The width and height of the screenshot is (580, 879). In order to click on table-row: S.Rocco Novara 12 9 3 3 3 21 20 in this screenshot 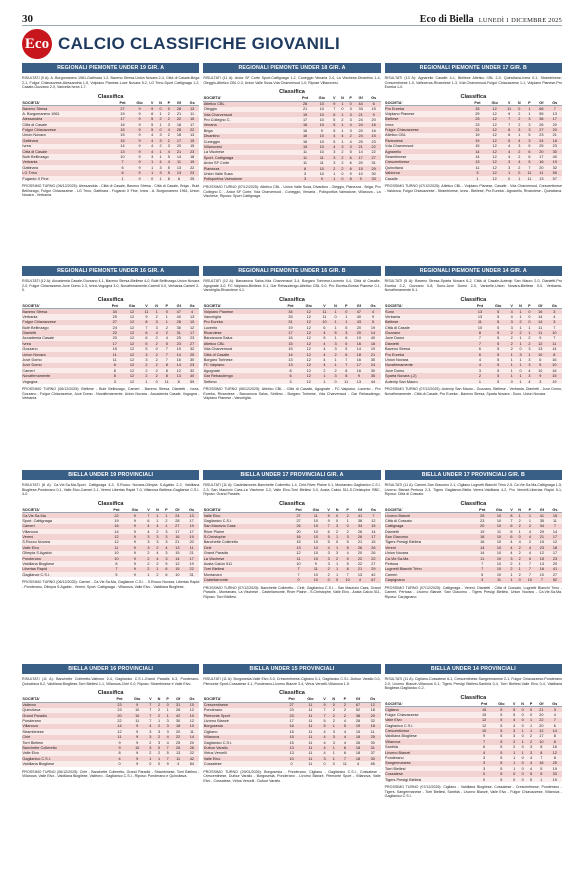, I will do `click(111, 542)`.